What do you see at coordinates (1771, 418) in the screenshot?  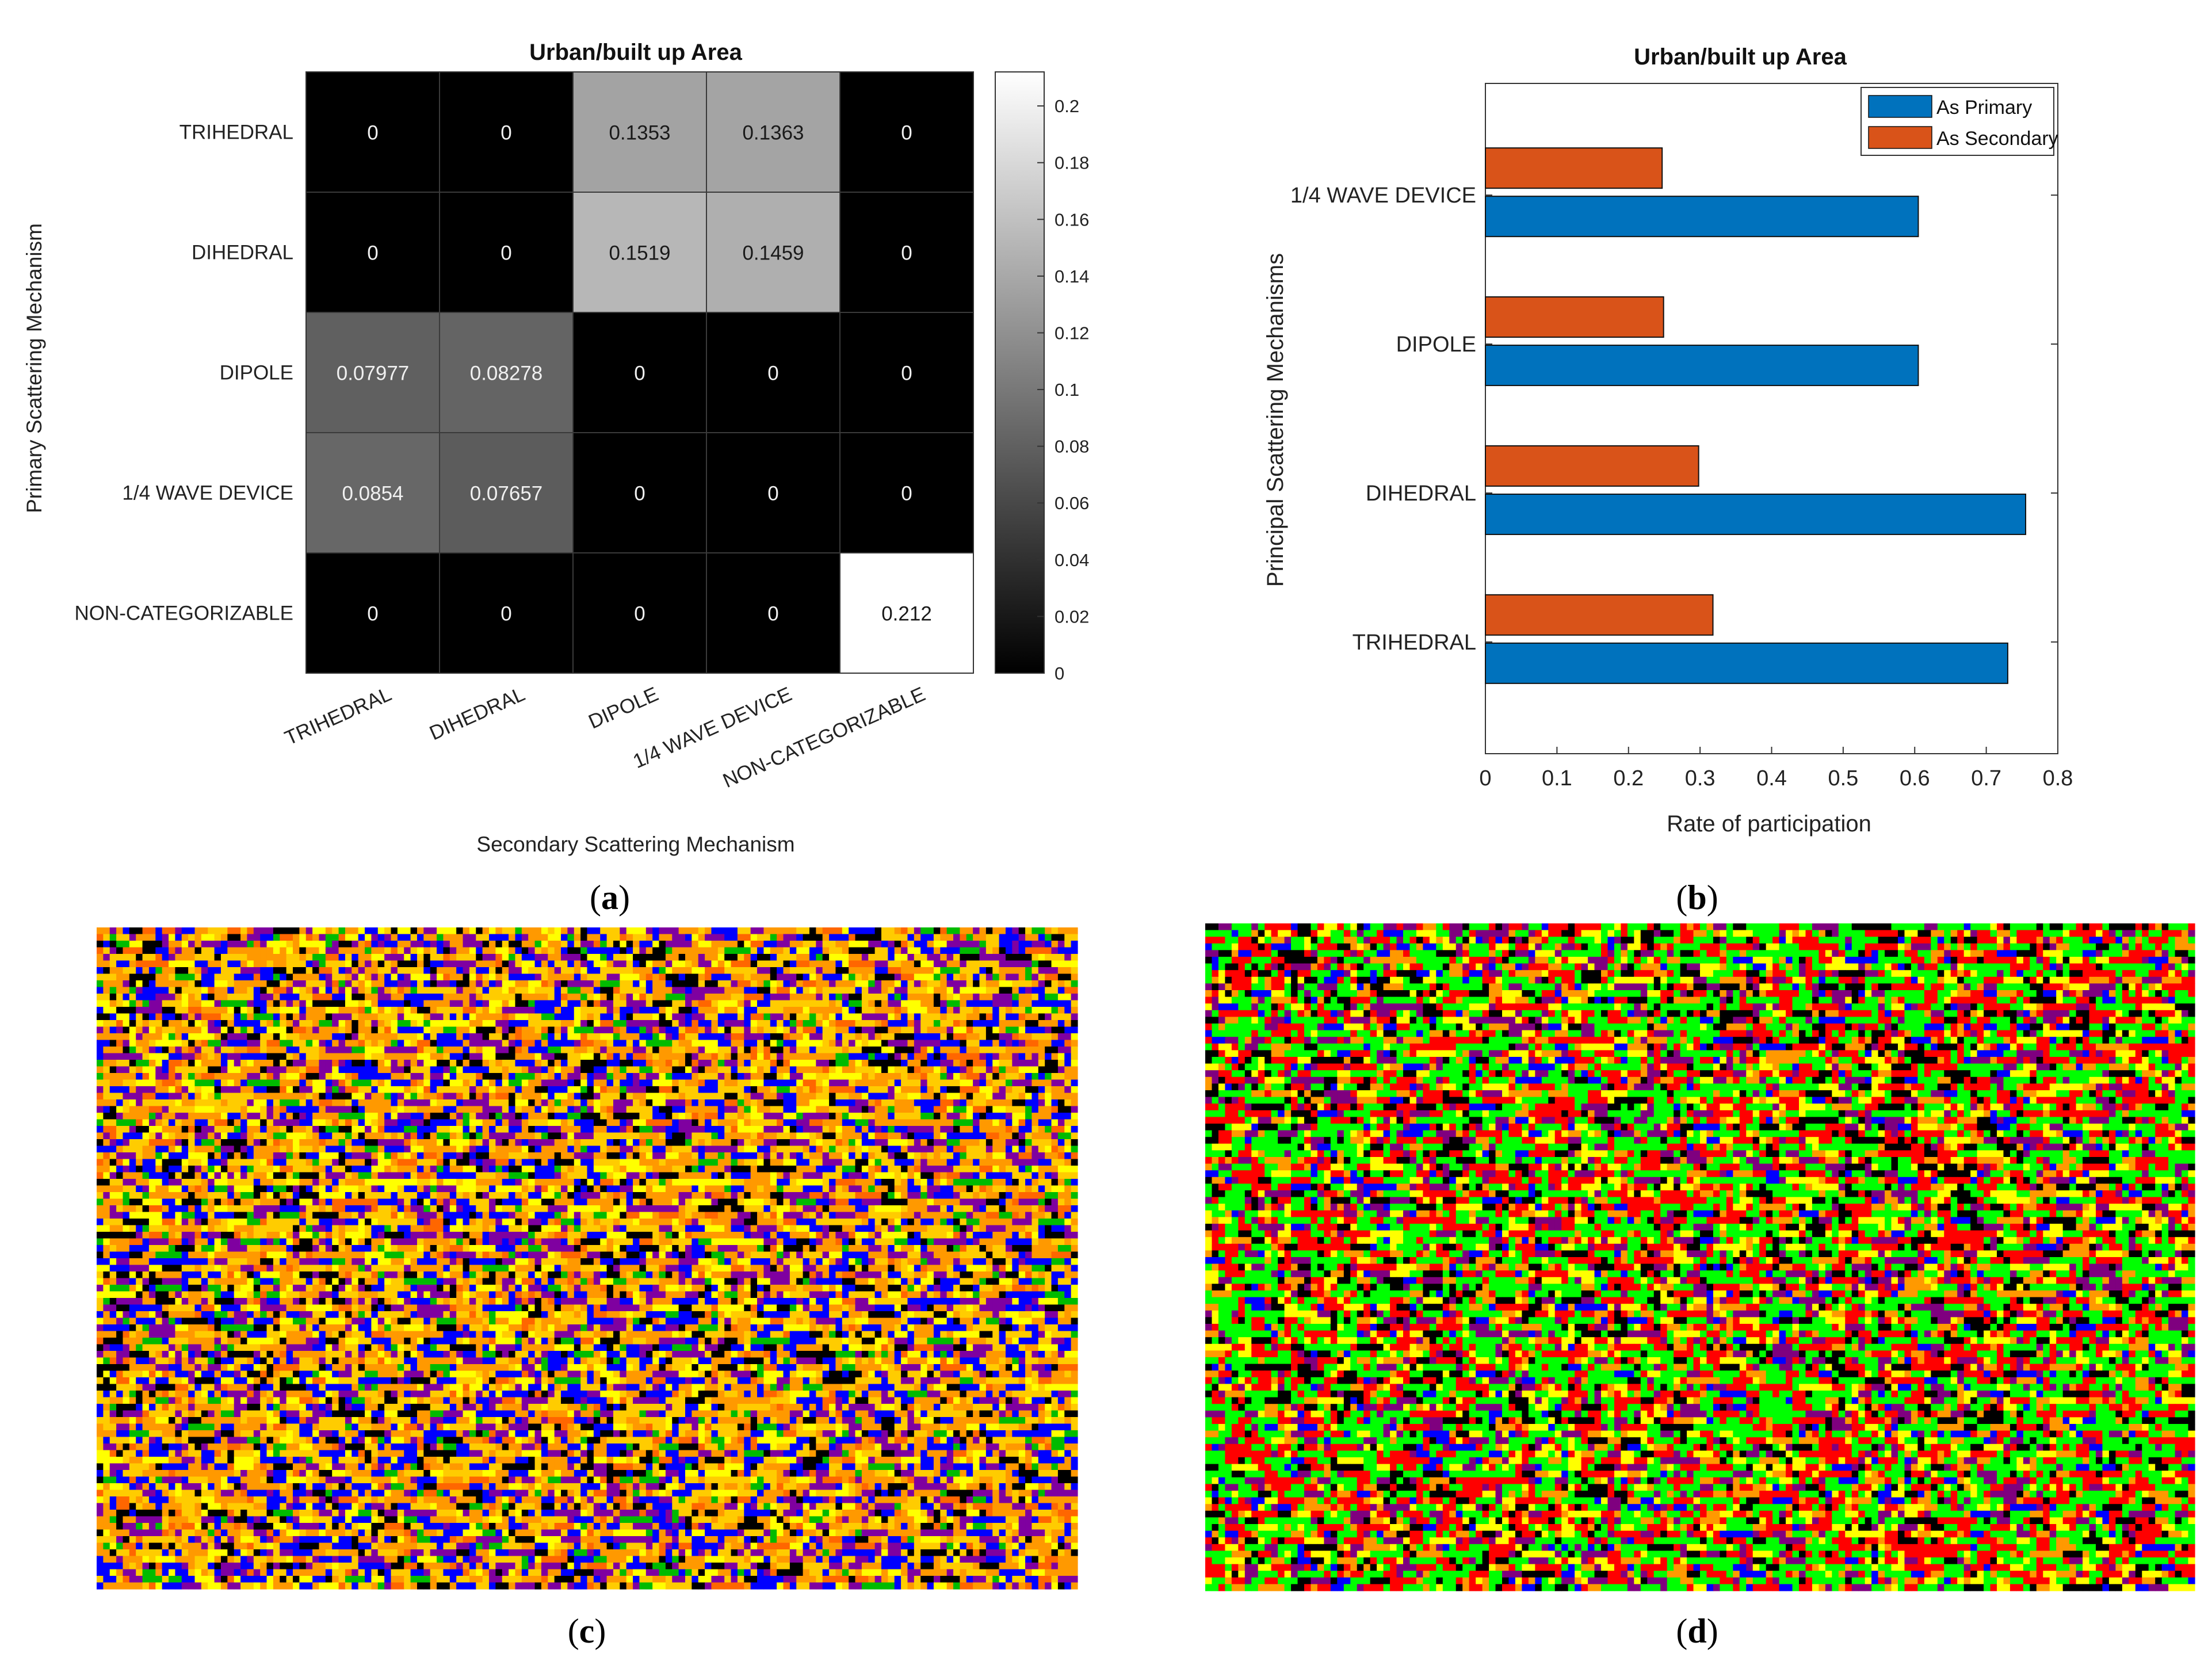 I see `bar-plot-area` at bounding box center [1771, 418].